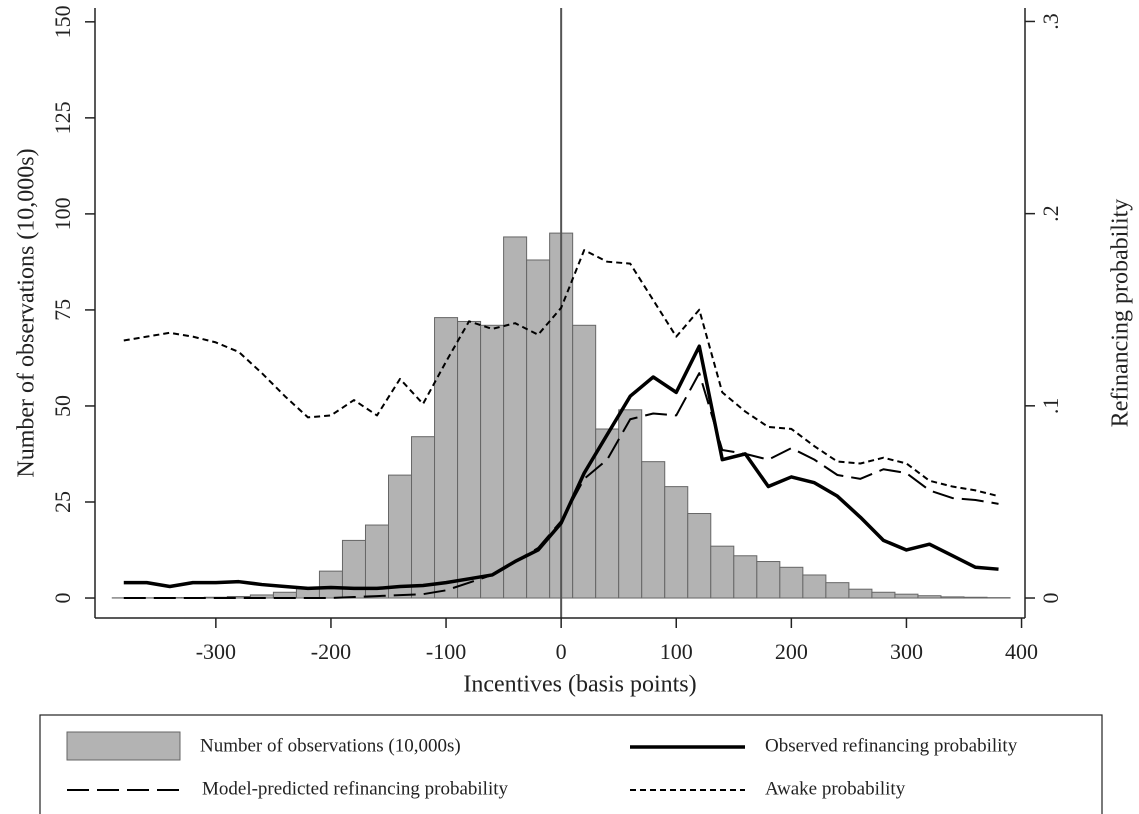 This screenshot has width=1139, height=814. Describe the element at coordinates (62, 213) in the screenshot. I see `y-tick-label: 100` at that location.